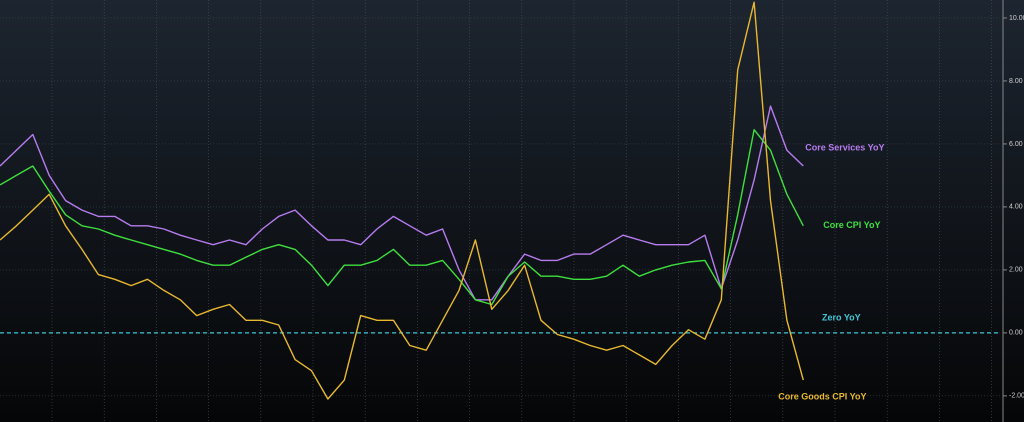 This screenshot has width=1024, height=422. I want to click on y-tick-label: 8.00, so click(1016, 81).